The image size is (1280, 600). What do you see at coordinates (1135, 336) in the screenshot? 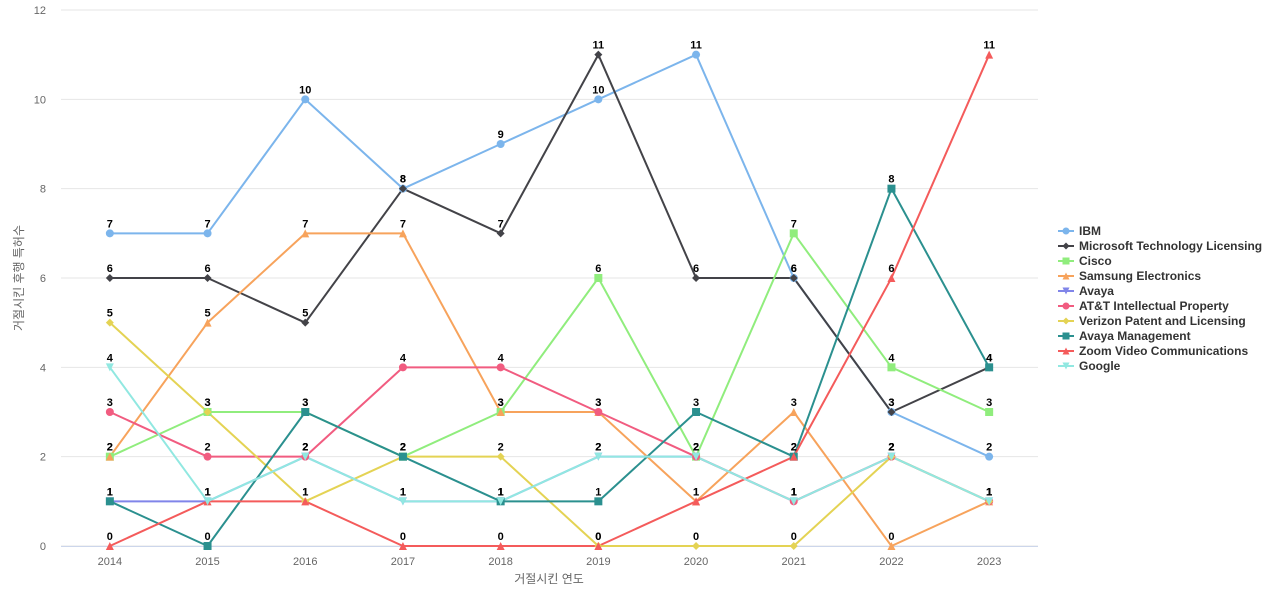
I see `legend-label: Avaya Management` at bounding box center [1135, 336].